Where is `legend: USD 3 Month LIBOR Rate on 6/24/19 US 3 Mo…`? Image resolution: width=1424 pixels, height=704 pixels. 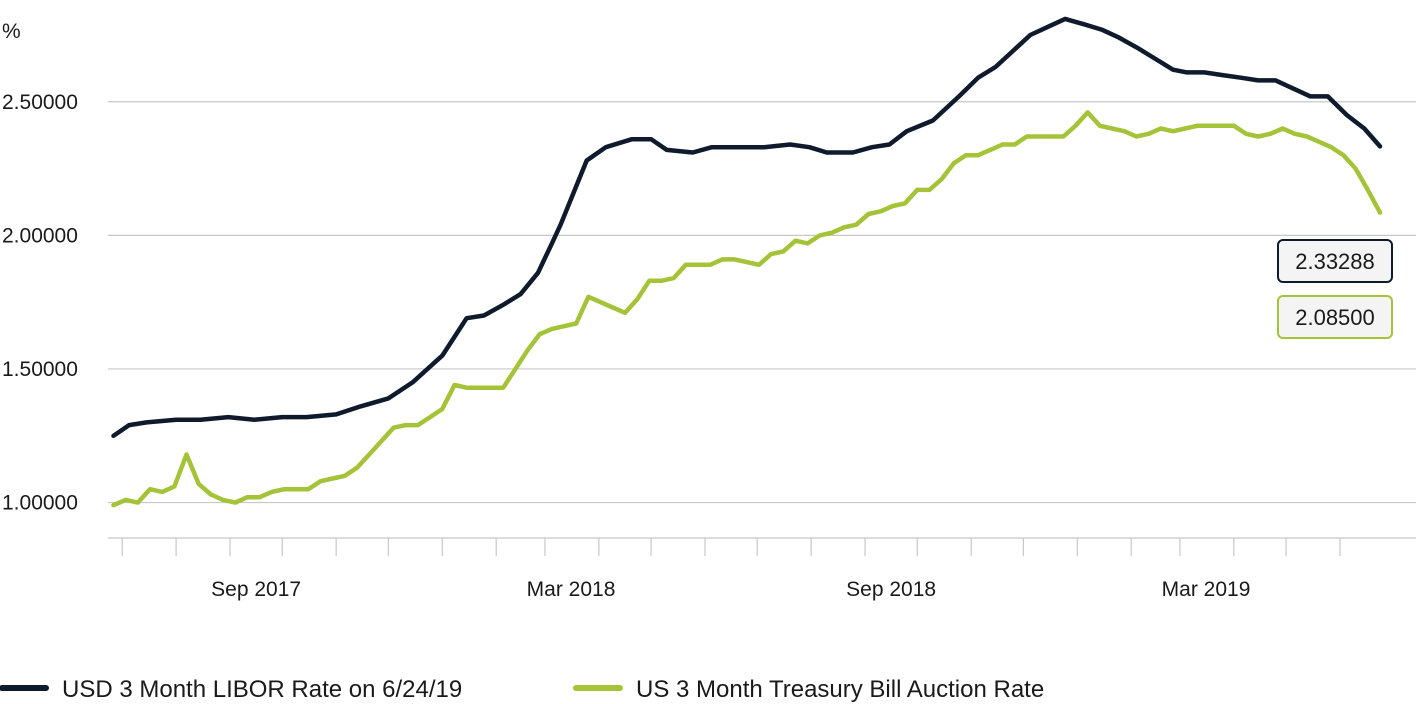 legend: USD 3 Month LIBOR Rate on 6/24/19 US 3 Mo… is located at coordinates (522, 689).